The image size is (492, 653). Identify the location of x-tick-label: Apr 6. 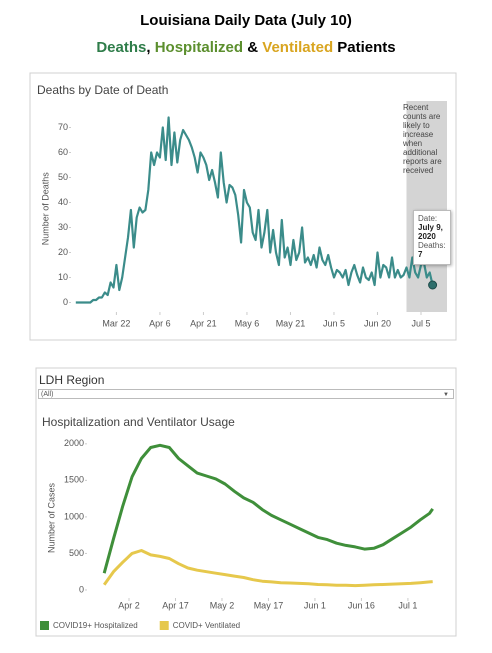
(160, 323).